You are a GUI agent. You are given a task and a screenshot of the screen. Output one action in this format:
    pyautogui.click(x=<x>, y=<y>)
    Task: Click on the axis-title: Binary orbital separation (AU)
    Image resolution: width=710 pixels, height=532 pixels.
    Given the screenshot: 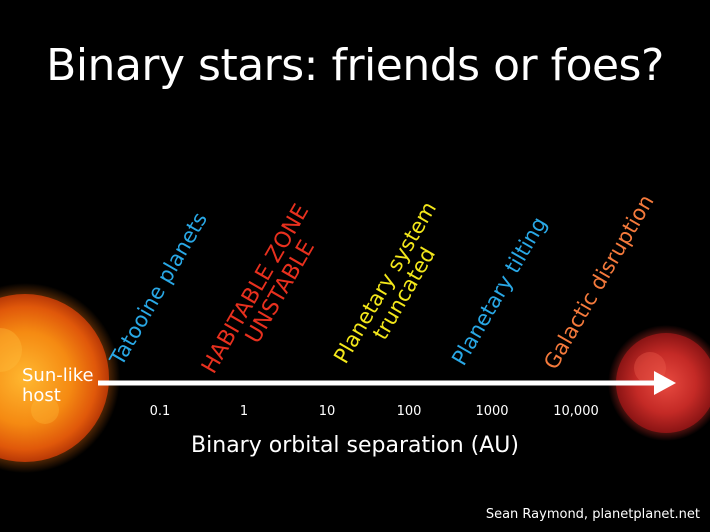 What is the action you would take?
    pyautogui.click(x=355, y=445)
    